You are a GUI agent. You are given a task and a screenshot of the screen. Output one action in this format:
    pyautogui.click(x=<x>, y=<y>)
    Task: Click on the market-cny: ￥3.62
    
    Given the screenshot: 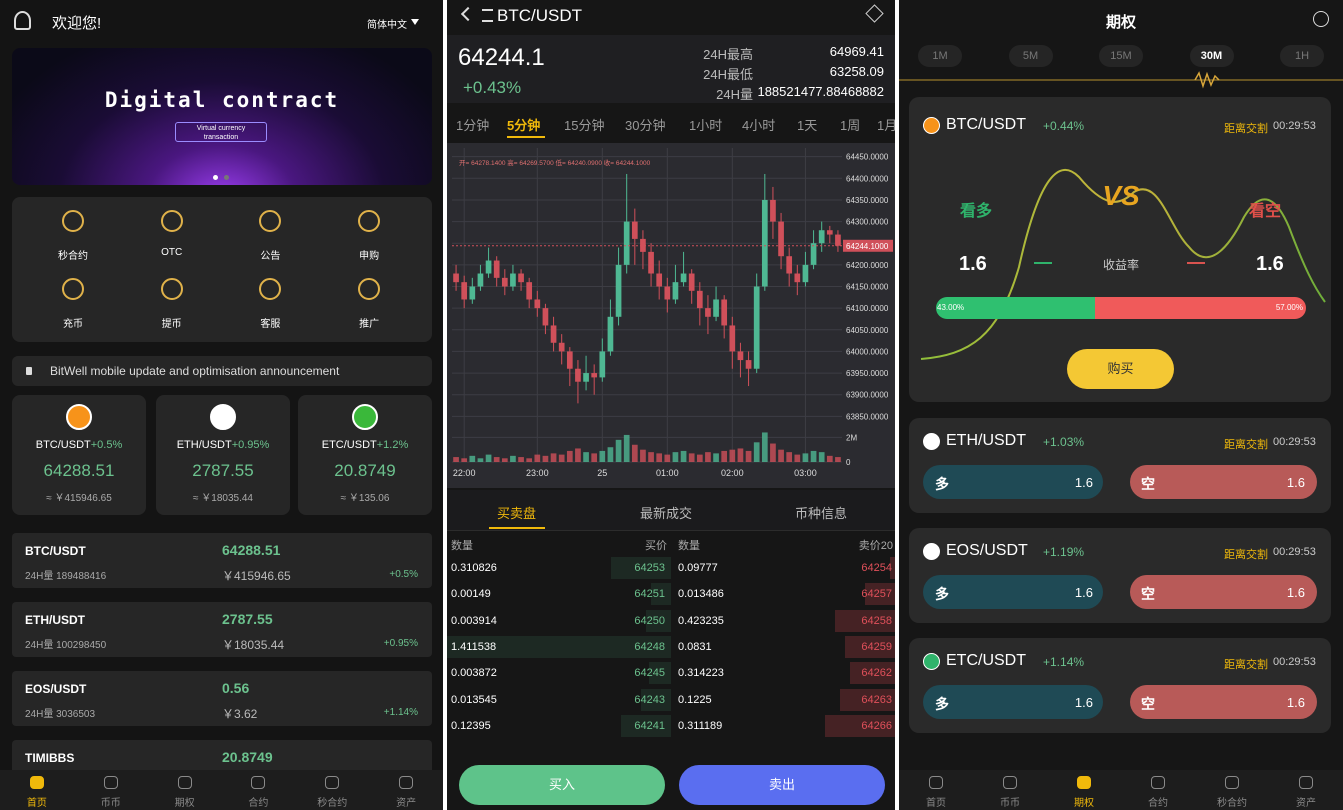 What is the action you would take?
    pyautogui.click(x=240, y=714)
    